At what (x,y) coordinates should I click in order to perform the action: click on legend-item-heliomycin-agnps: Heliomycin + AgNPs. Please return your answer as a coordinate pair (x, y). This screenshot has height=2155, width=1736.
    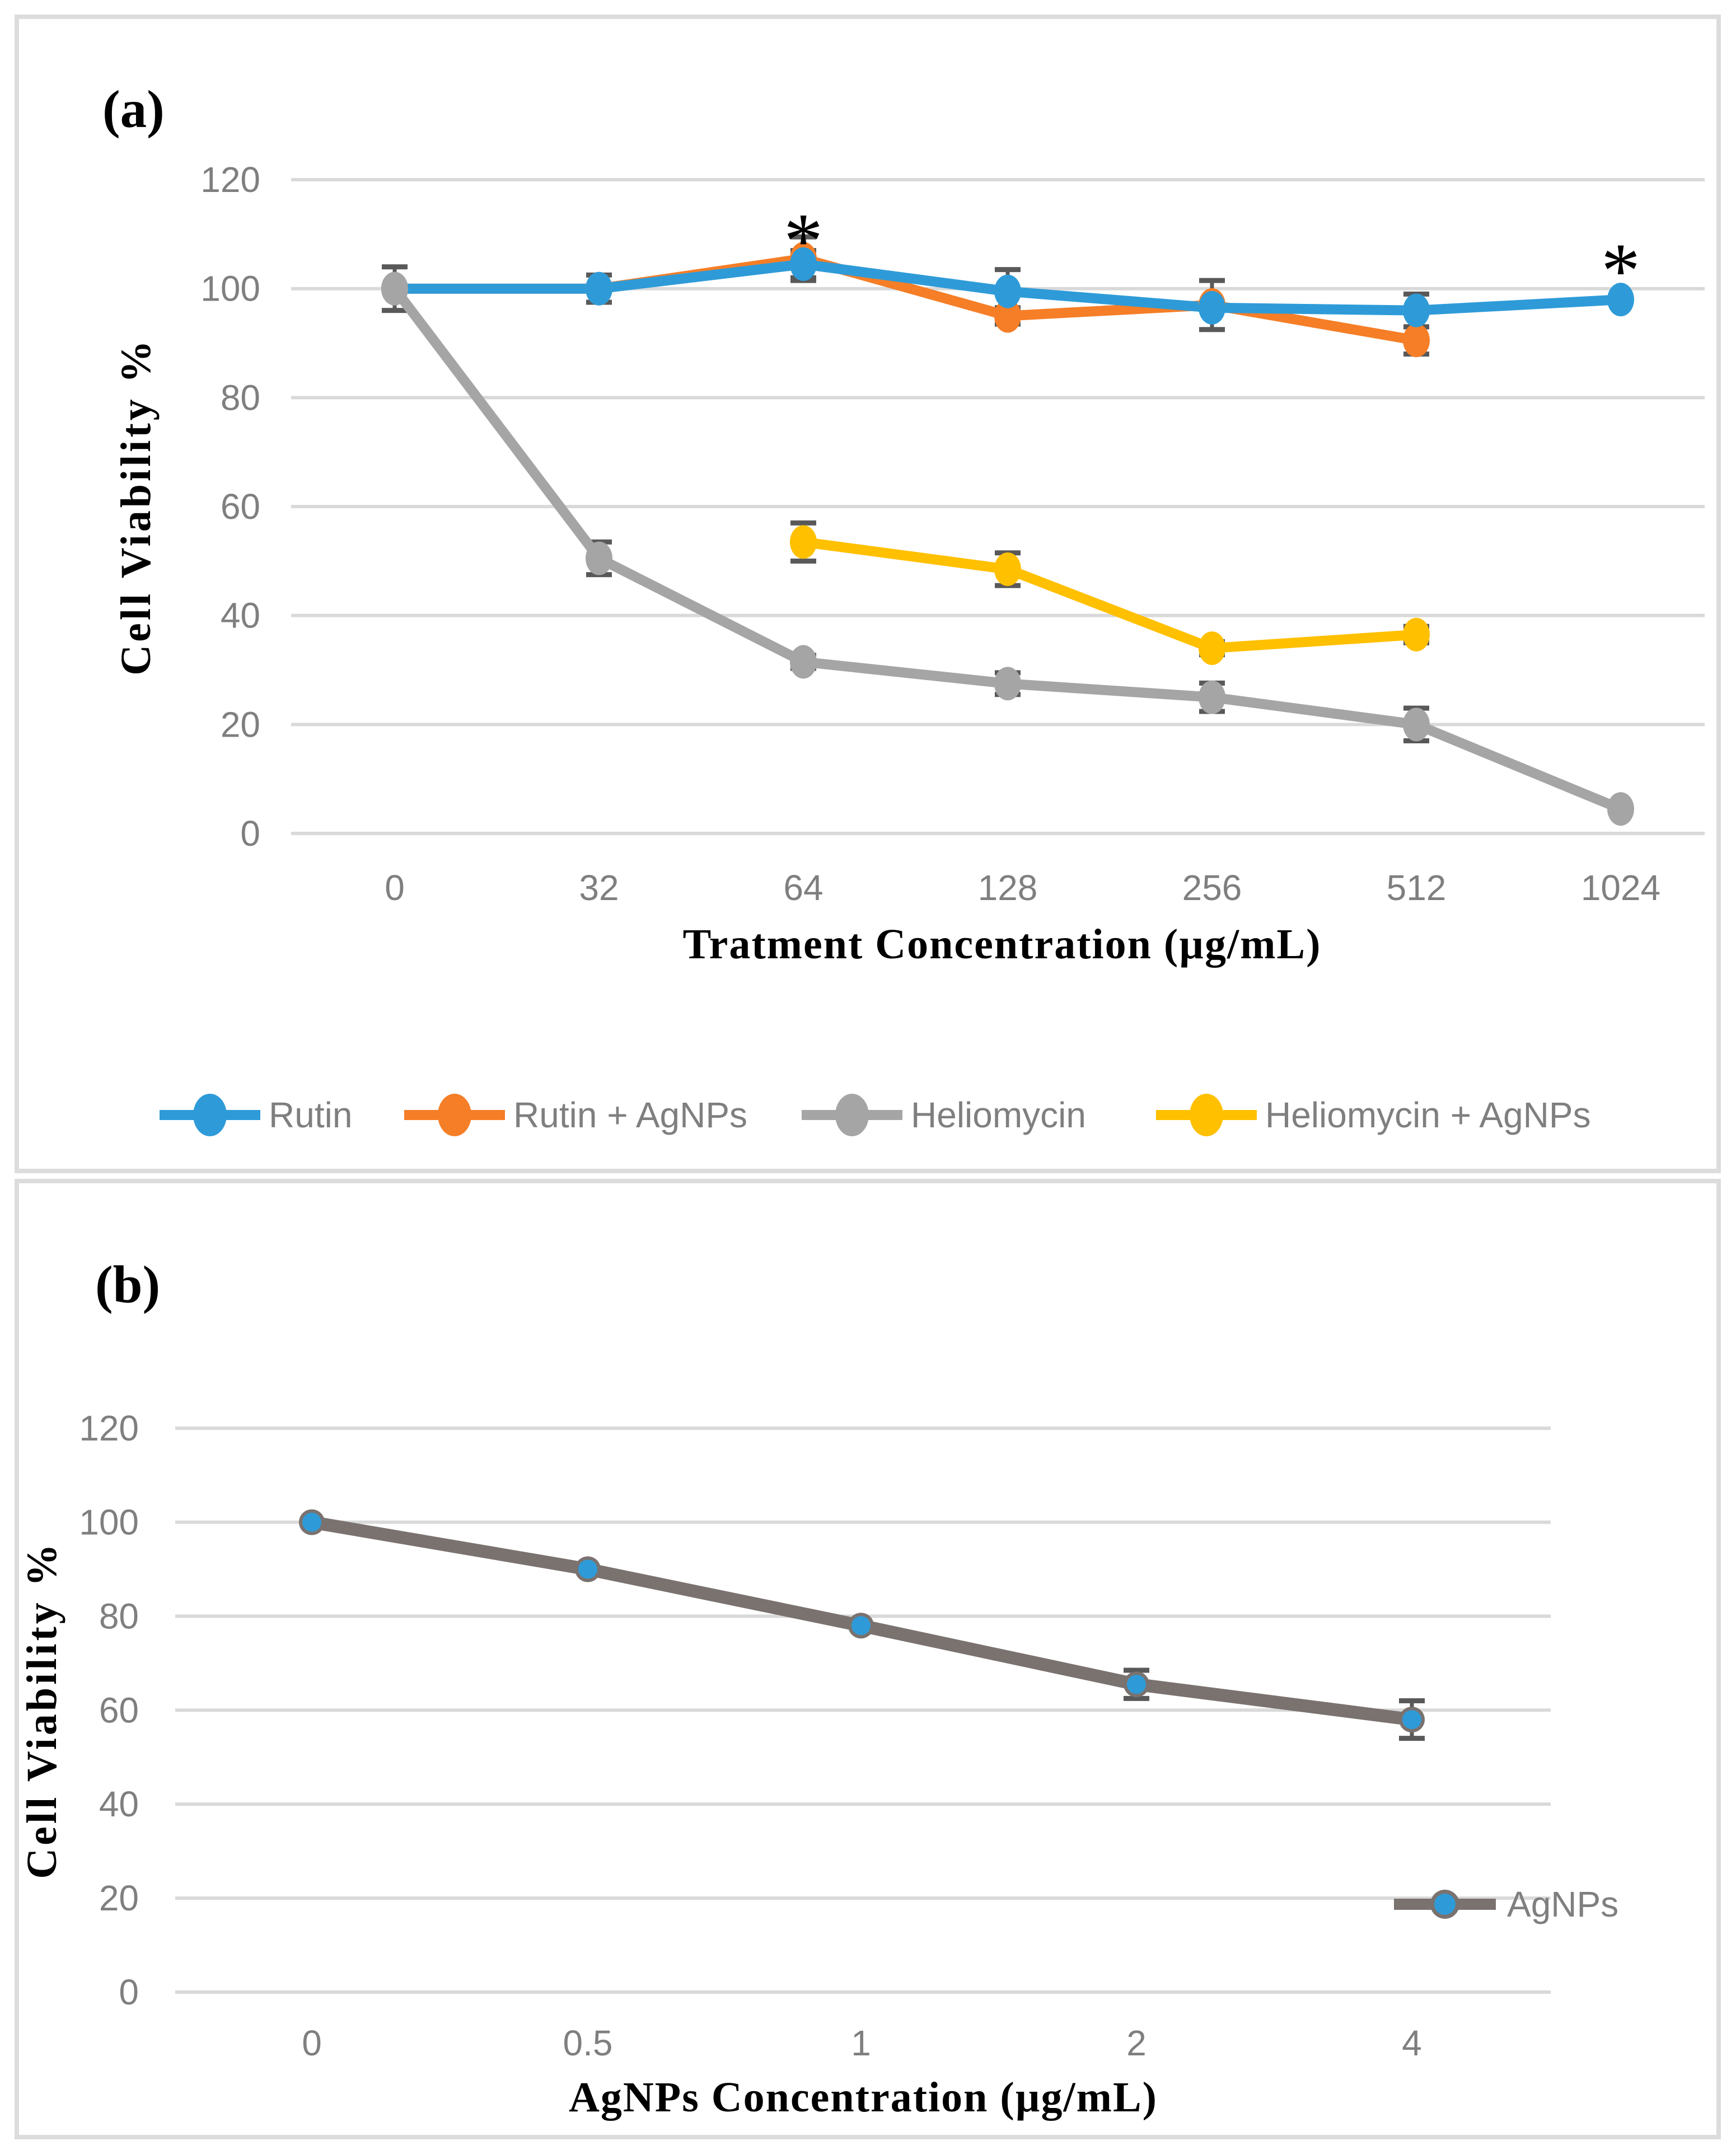
    Looking at the image, I should click on (1428, 1115).